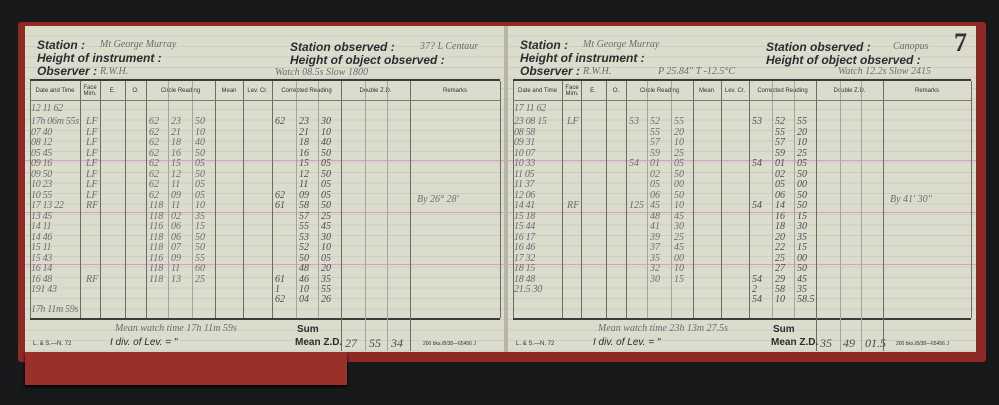 The height and width of the screenshot is (405, 999). What do you see at coordinates (42, 216) in the screenshot?
I see `row-date: 13 45` at bounding box center [42, 216].